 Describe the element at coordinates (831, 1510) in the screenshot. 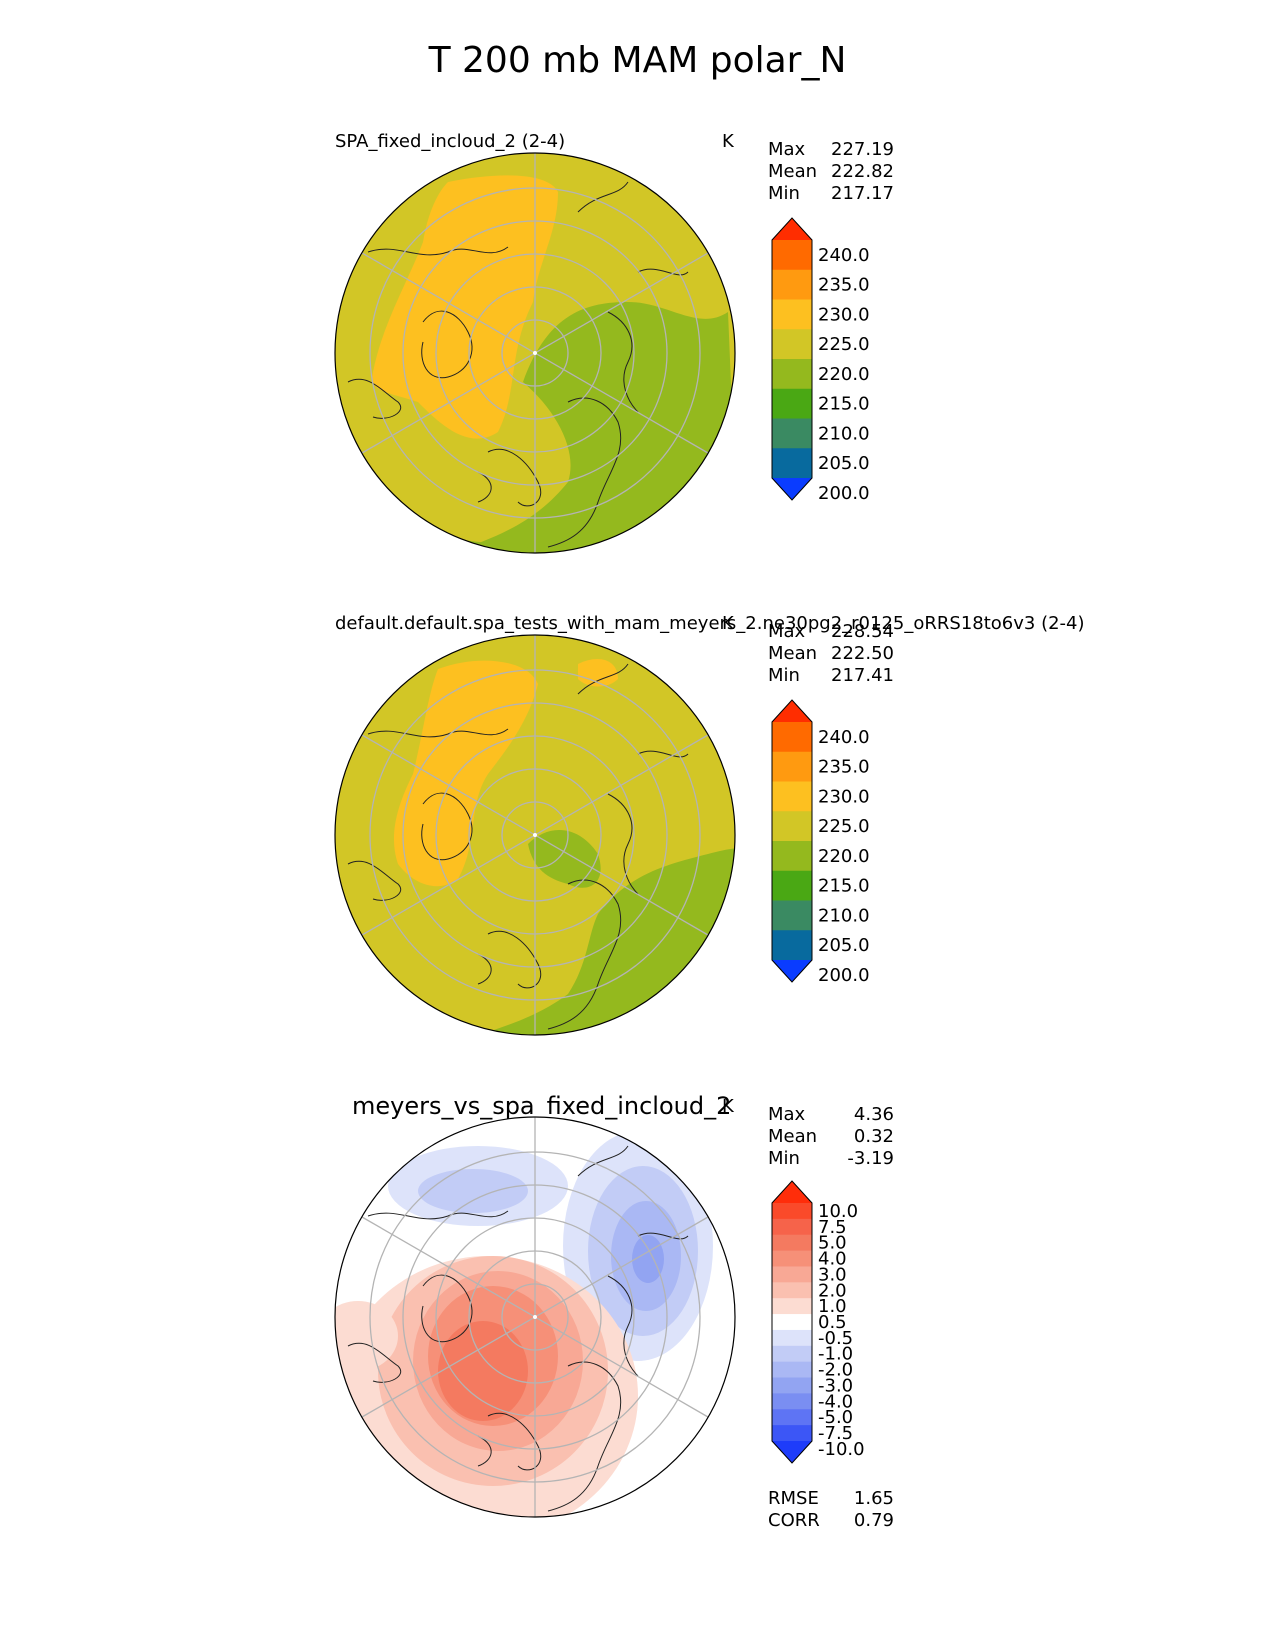

I see `panel-3-metrics: RMSE 1.65 CORR 0.79` at that location.